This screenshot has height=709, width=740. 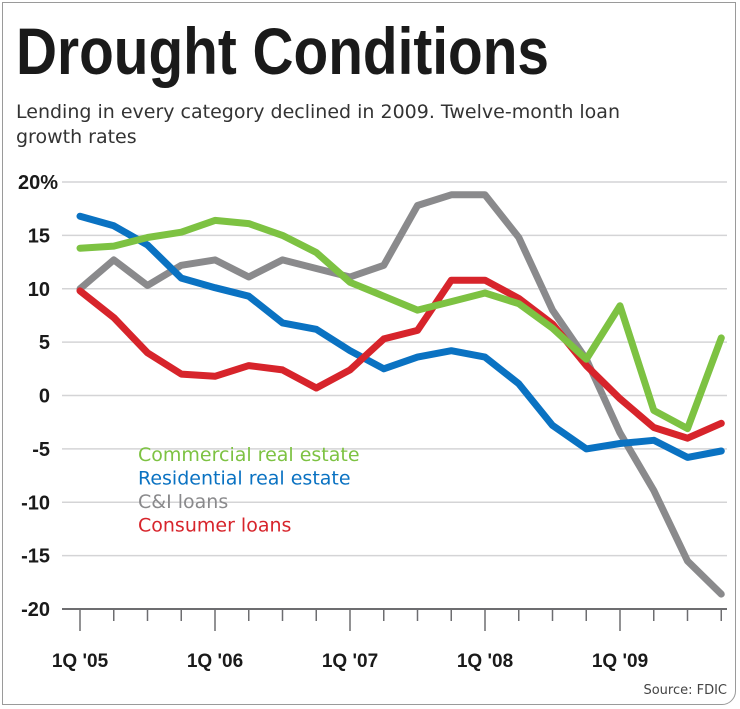 What do you see at coordinates (215, 661) in the screenshot?
I see `x-tick-label: 1Q '06` at bounding box center [215, 661].